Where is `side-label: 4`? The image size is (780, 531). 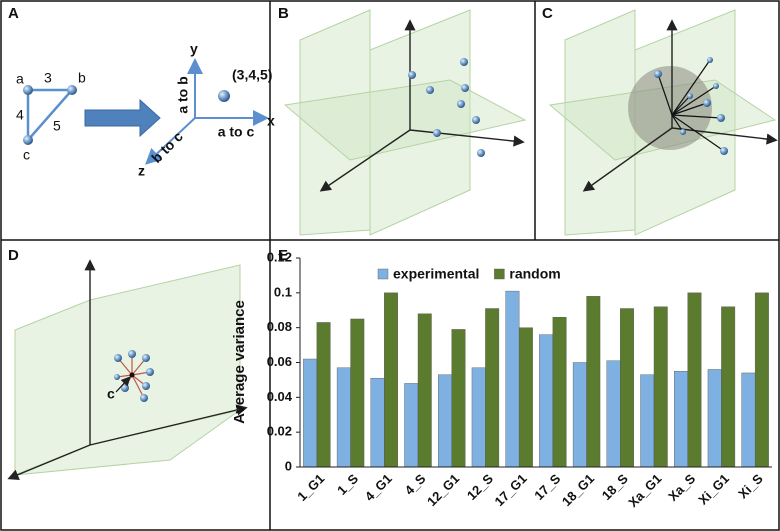
side-label: 4 is located at coordinates (20, 115).